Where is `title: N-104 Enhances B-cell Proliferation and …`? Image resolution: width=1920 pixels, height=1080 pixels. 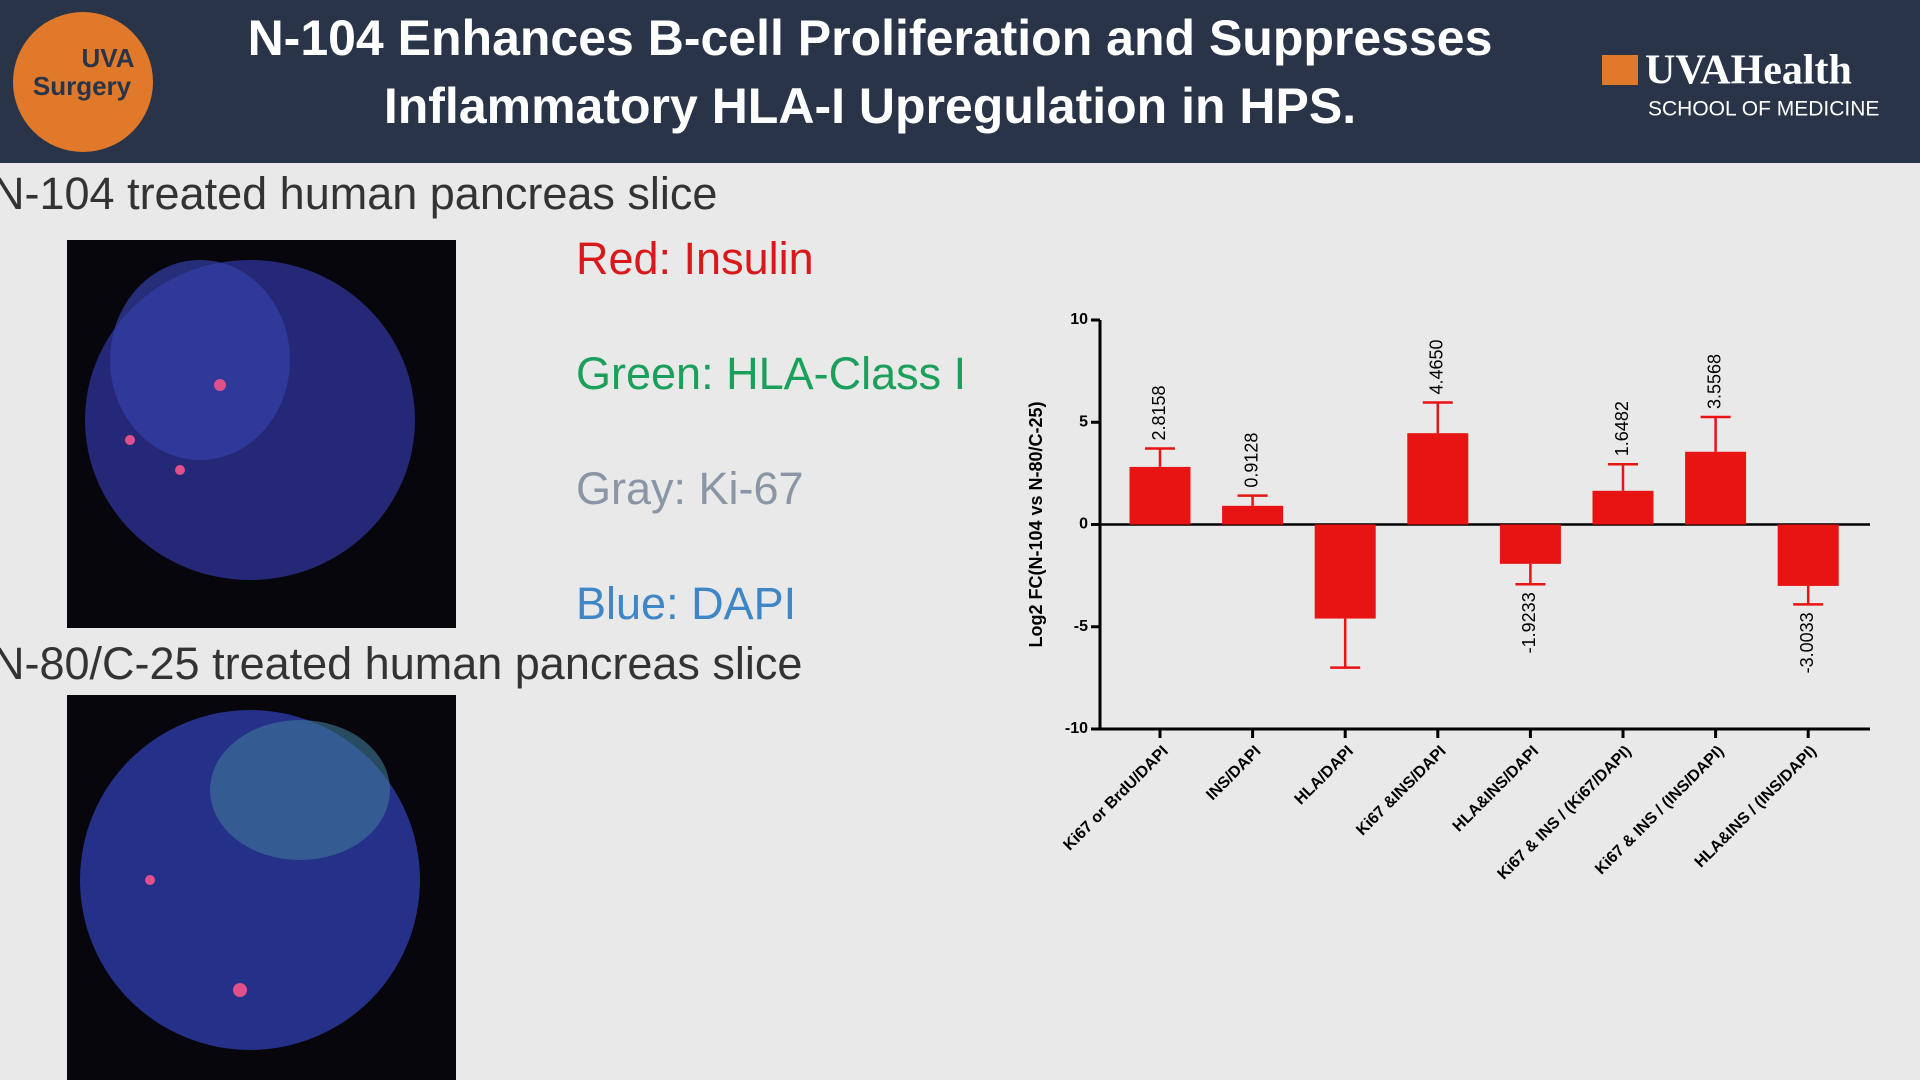
title: N-104 Enhances B-cell Proliferation and … is located at coordinates (870, 38).